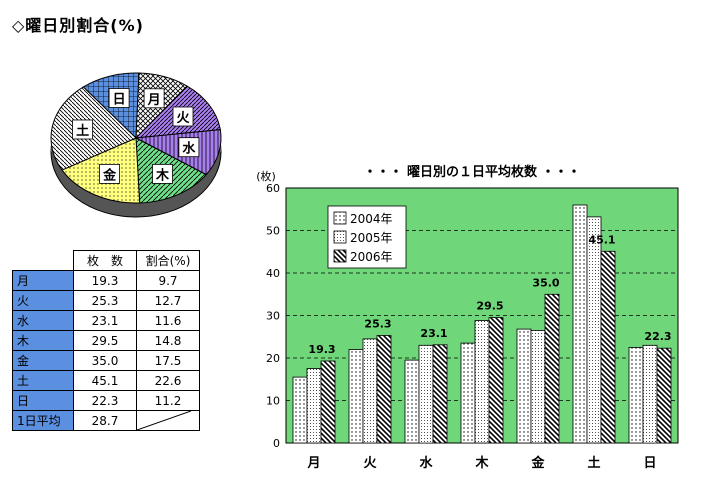 The image size is (716, 488). I want to click on y-tick-label: 20, so click(273, 358).